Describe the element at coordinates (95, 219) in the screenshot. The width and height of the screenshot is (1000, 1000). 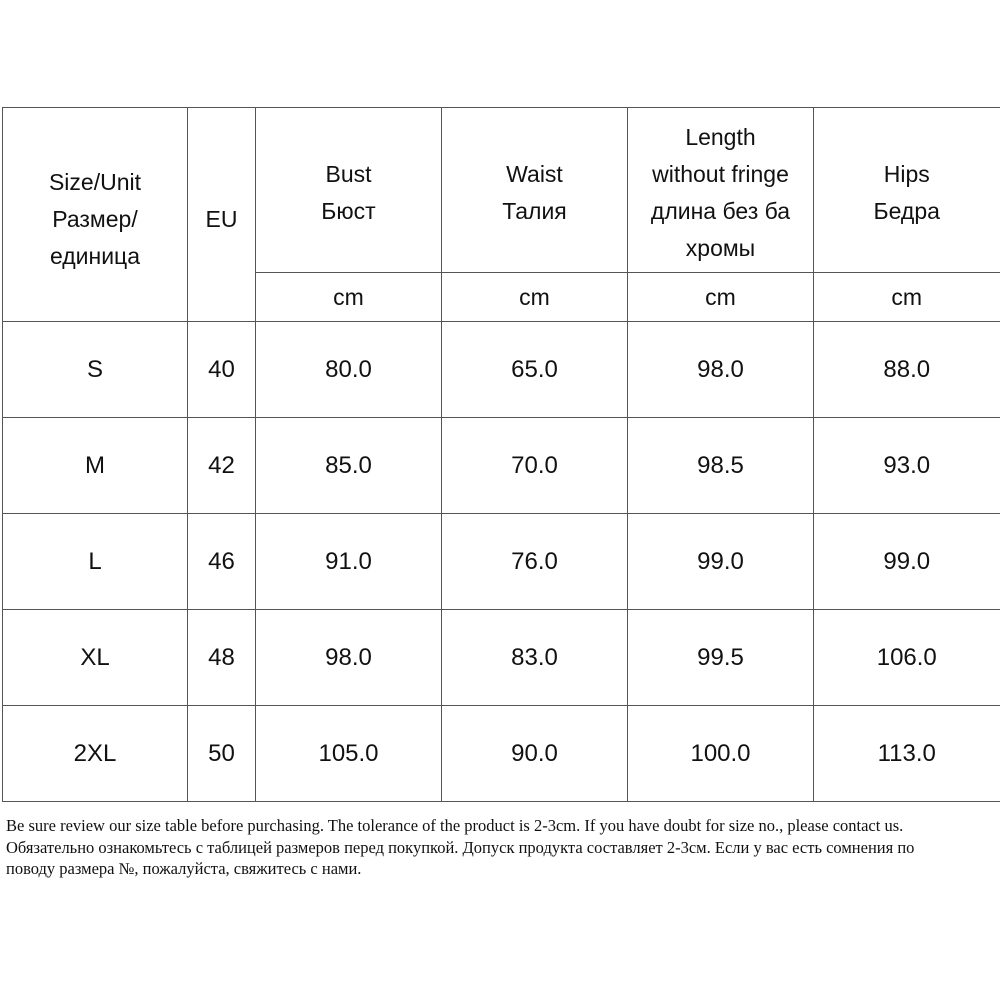
I see `header-size-unit-line: Размер/` at that location.